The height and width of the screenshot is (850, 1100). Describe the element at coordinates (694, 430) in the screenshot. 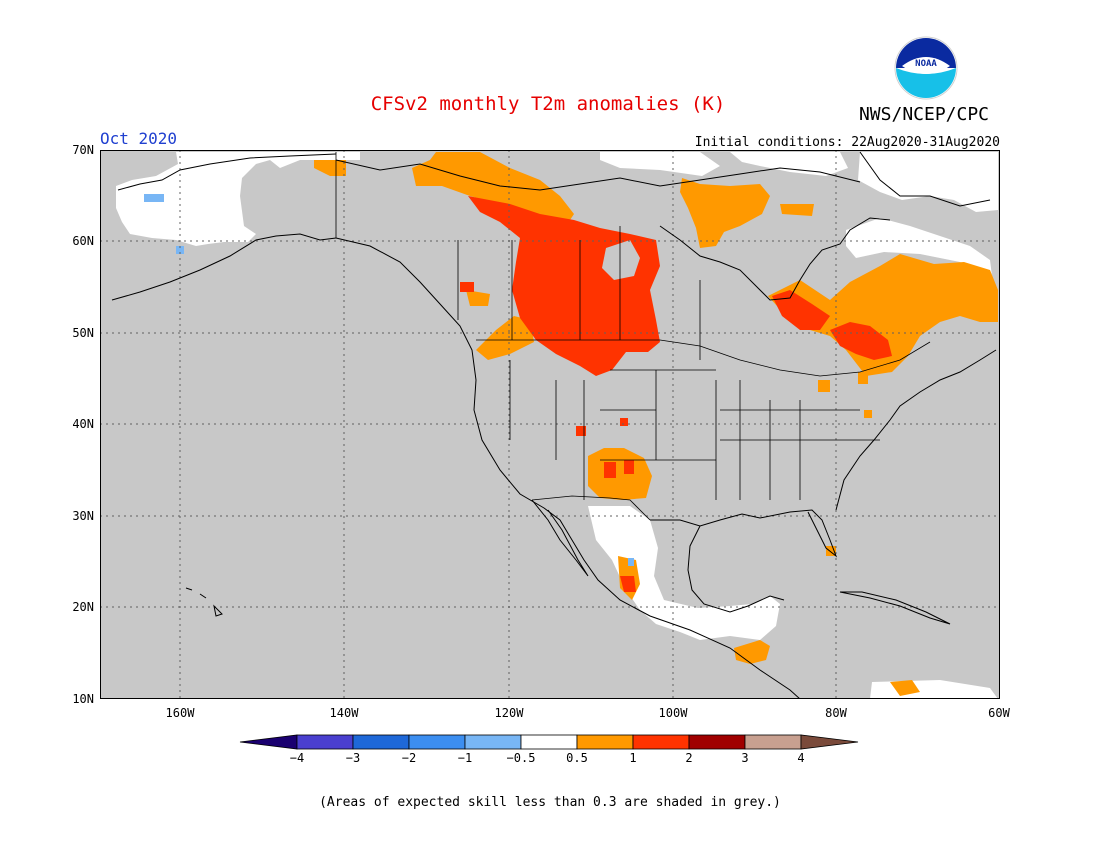

I see `us-state-lines` at that location.